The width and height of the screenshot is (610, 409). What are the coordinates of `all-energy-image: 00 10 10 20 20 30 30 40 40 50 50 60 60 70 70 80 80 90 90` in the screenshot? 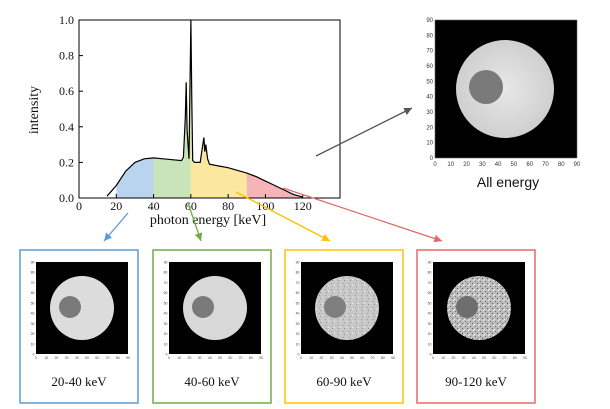 It's located at (503, 93).